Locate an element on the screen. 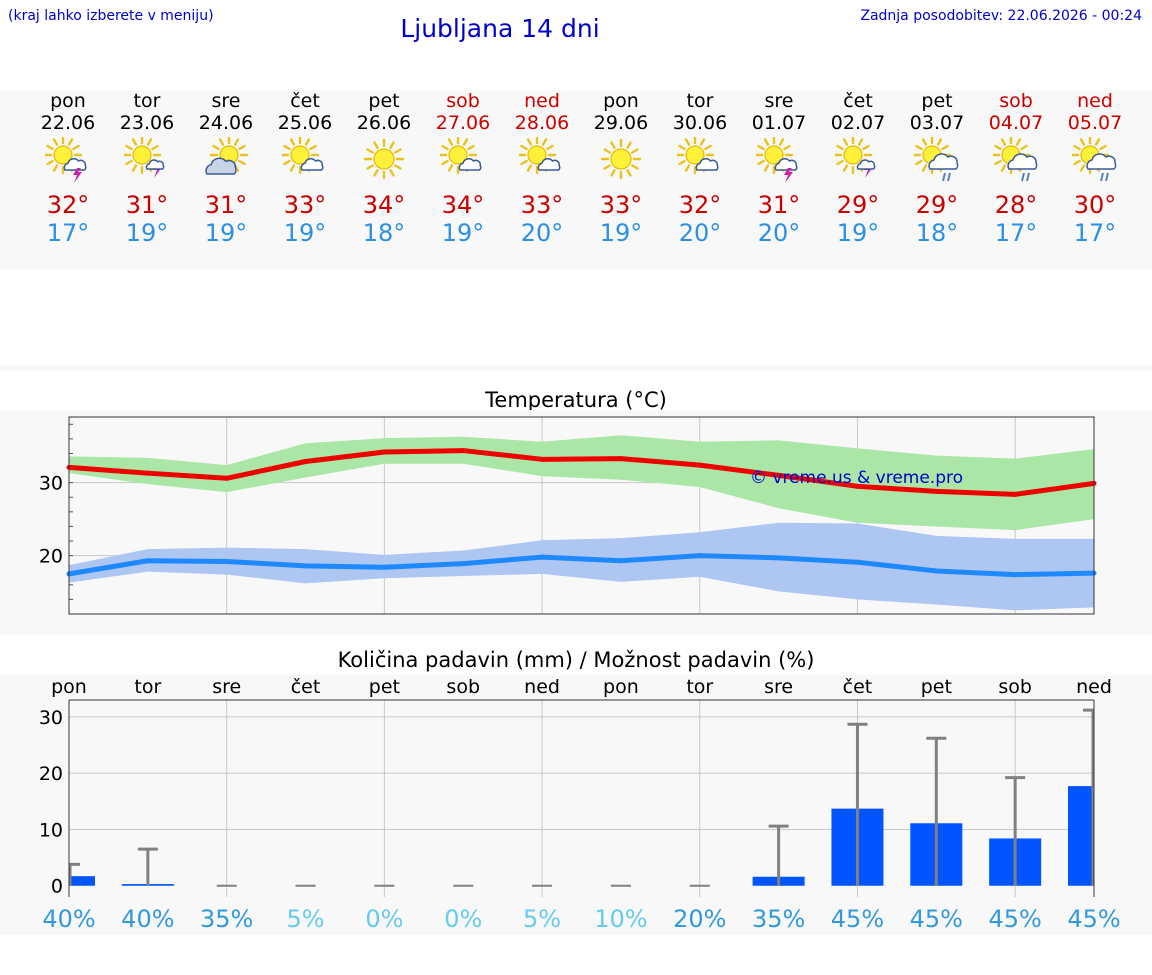 The height and width of the screenshot is (975, 1152). day-forecast: sre 01.07 31° 20° is located at coordinates (779, 168).